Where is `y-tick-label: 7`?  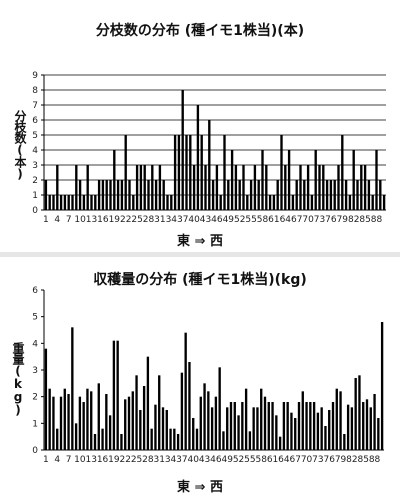
y-tick-label: 7 is located at coordinates (35, 106).